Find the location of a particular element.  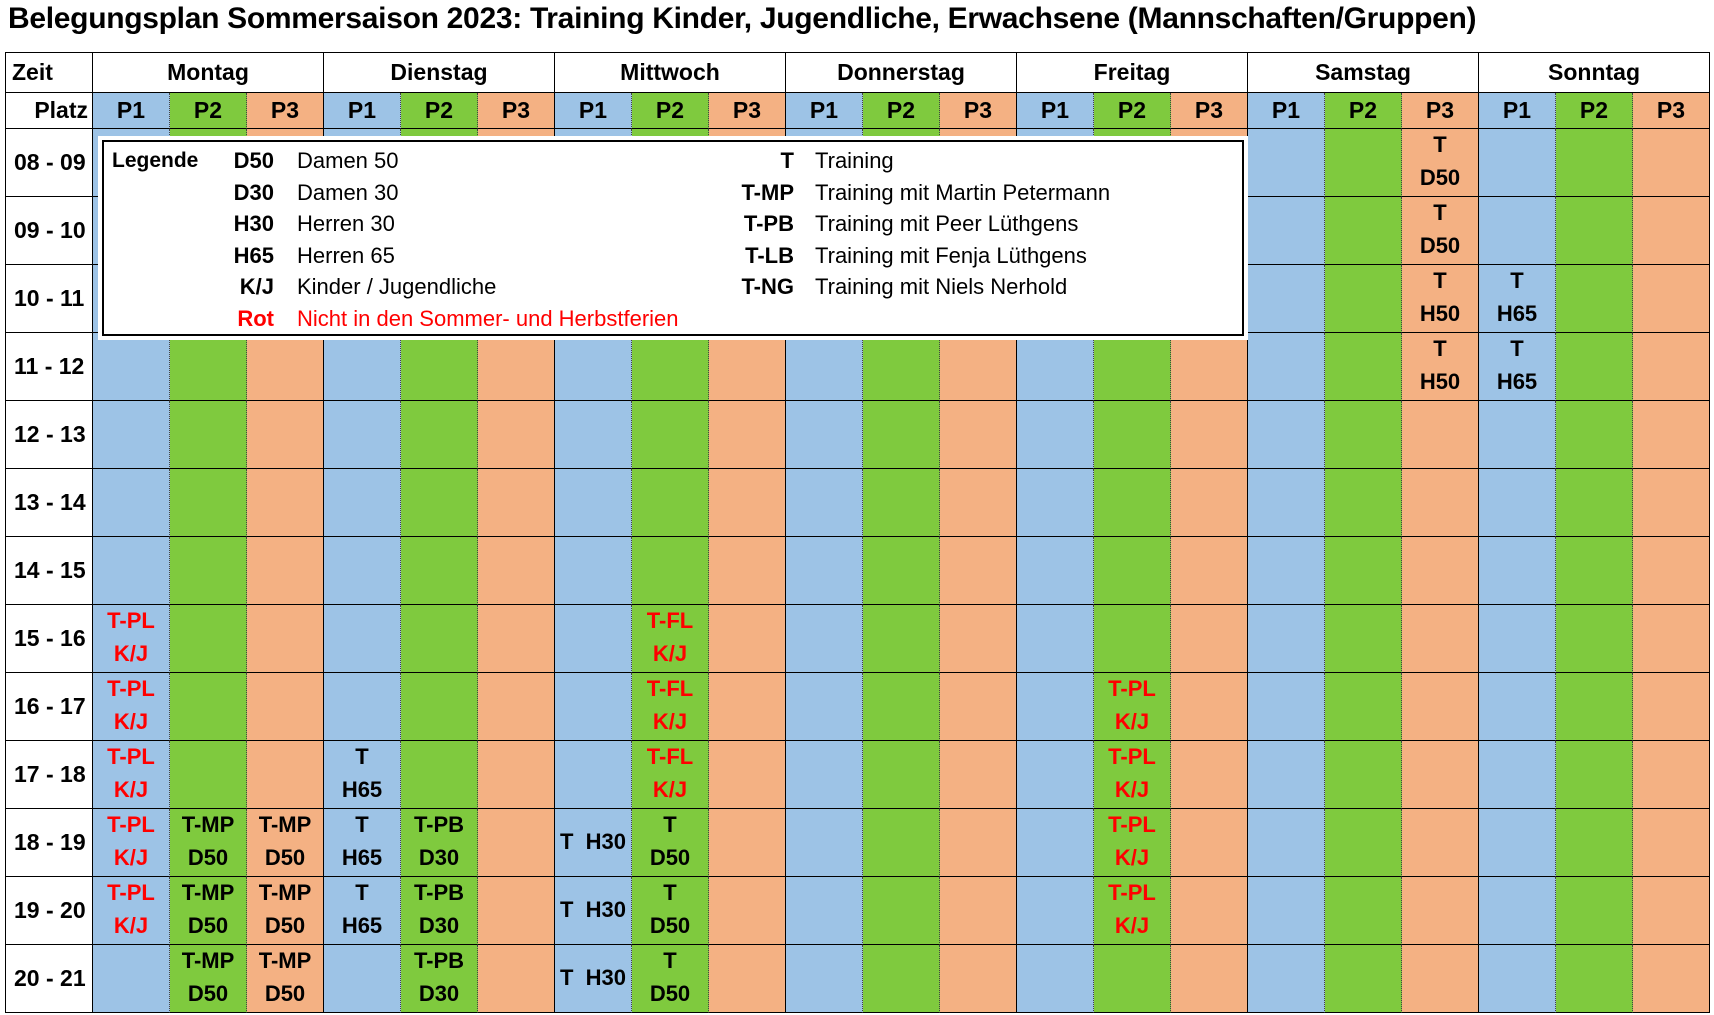

court-slot: T-PB D30 is located at coordinates (439, 979).